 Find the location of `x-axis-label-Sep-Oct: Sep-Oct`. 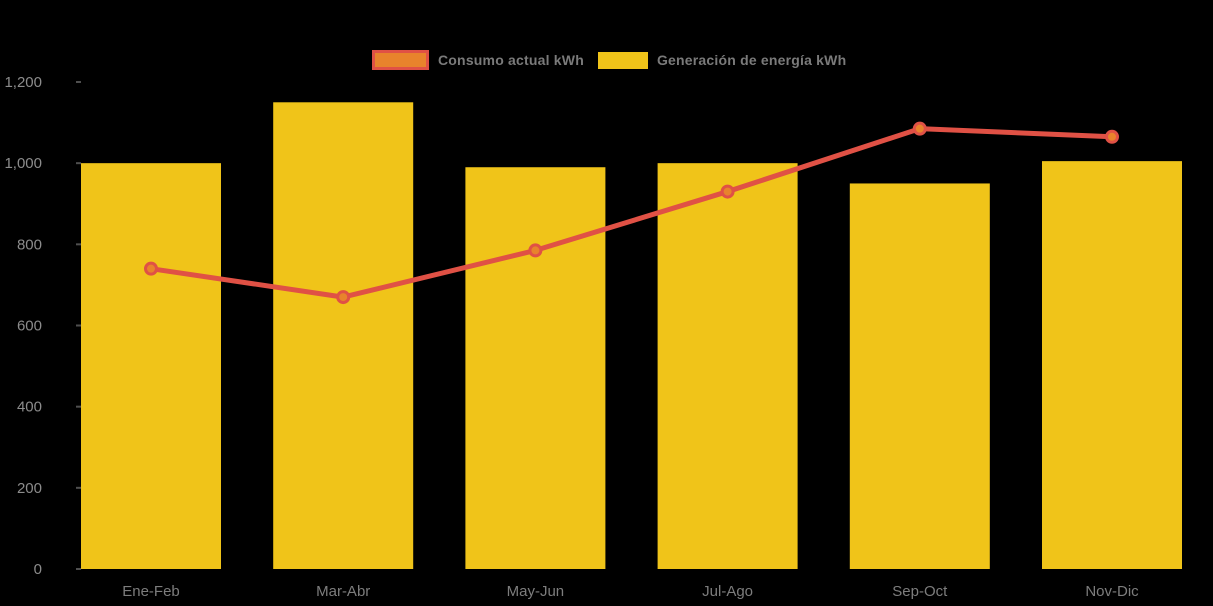

x-axis-label-Sep-Oct: Sep-Oct is located at coordinates (920, 591).